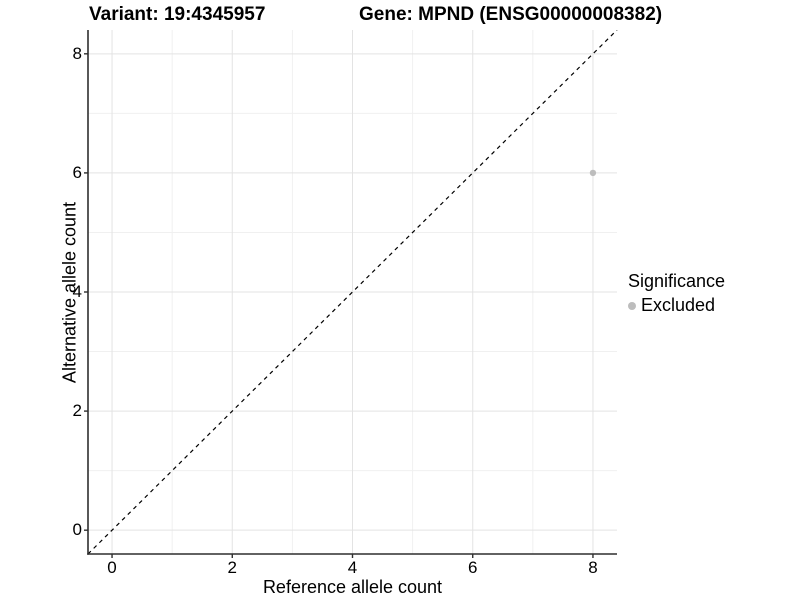 The image size is (800, 600). Describe the element at coordinates (511, 14) in the screenshot. I see `plot-title-gene: Gene: MPND (ENSG00000008382)` at that location.